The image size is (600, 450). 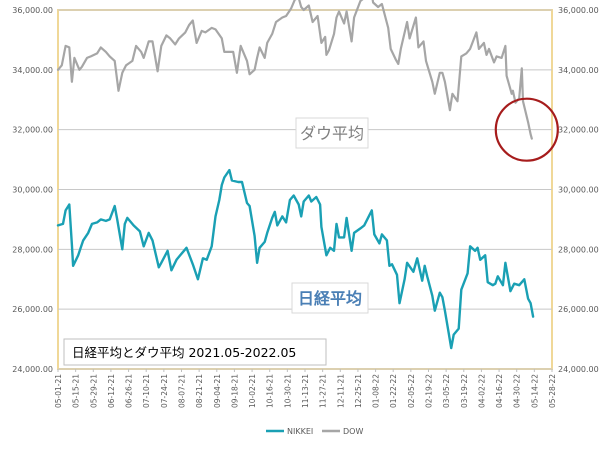 What do you see at coordinates (32, 10) in the screenshot?
I see `y-tick-label-left: 36,000.00` at bounding box center [32, 10].